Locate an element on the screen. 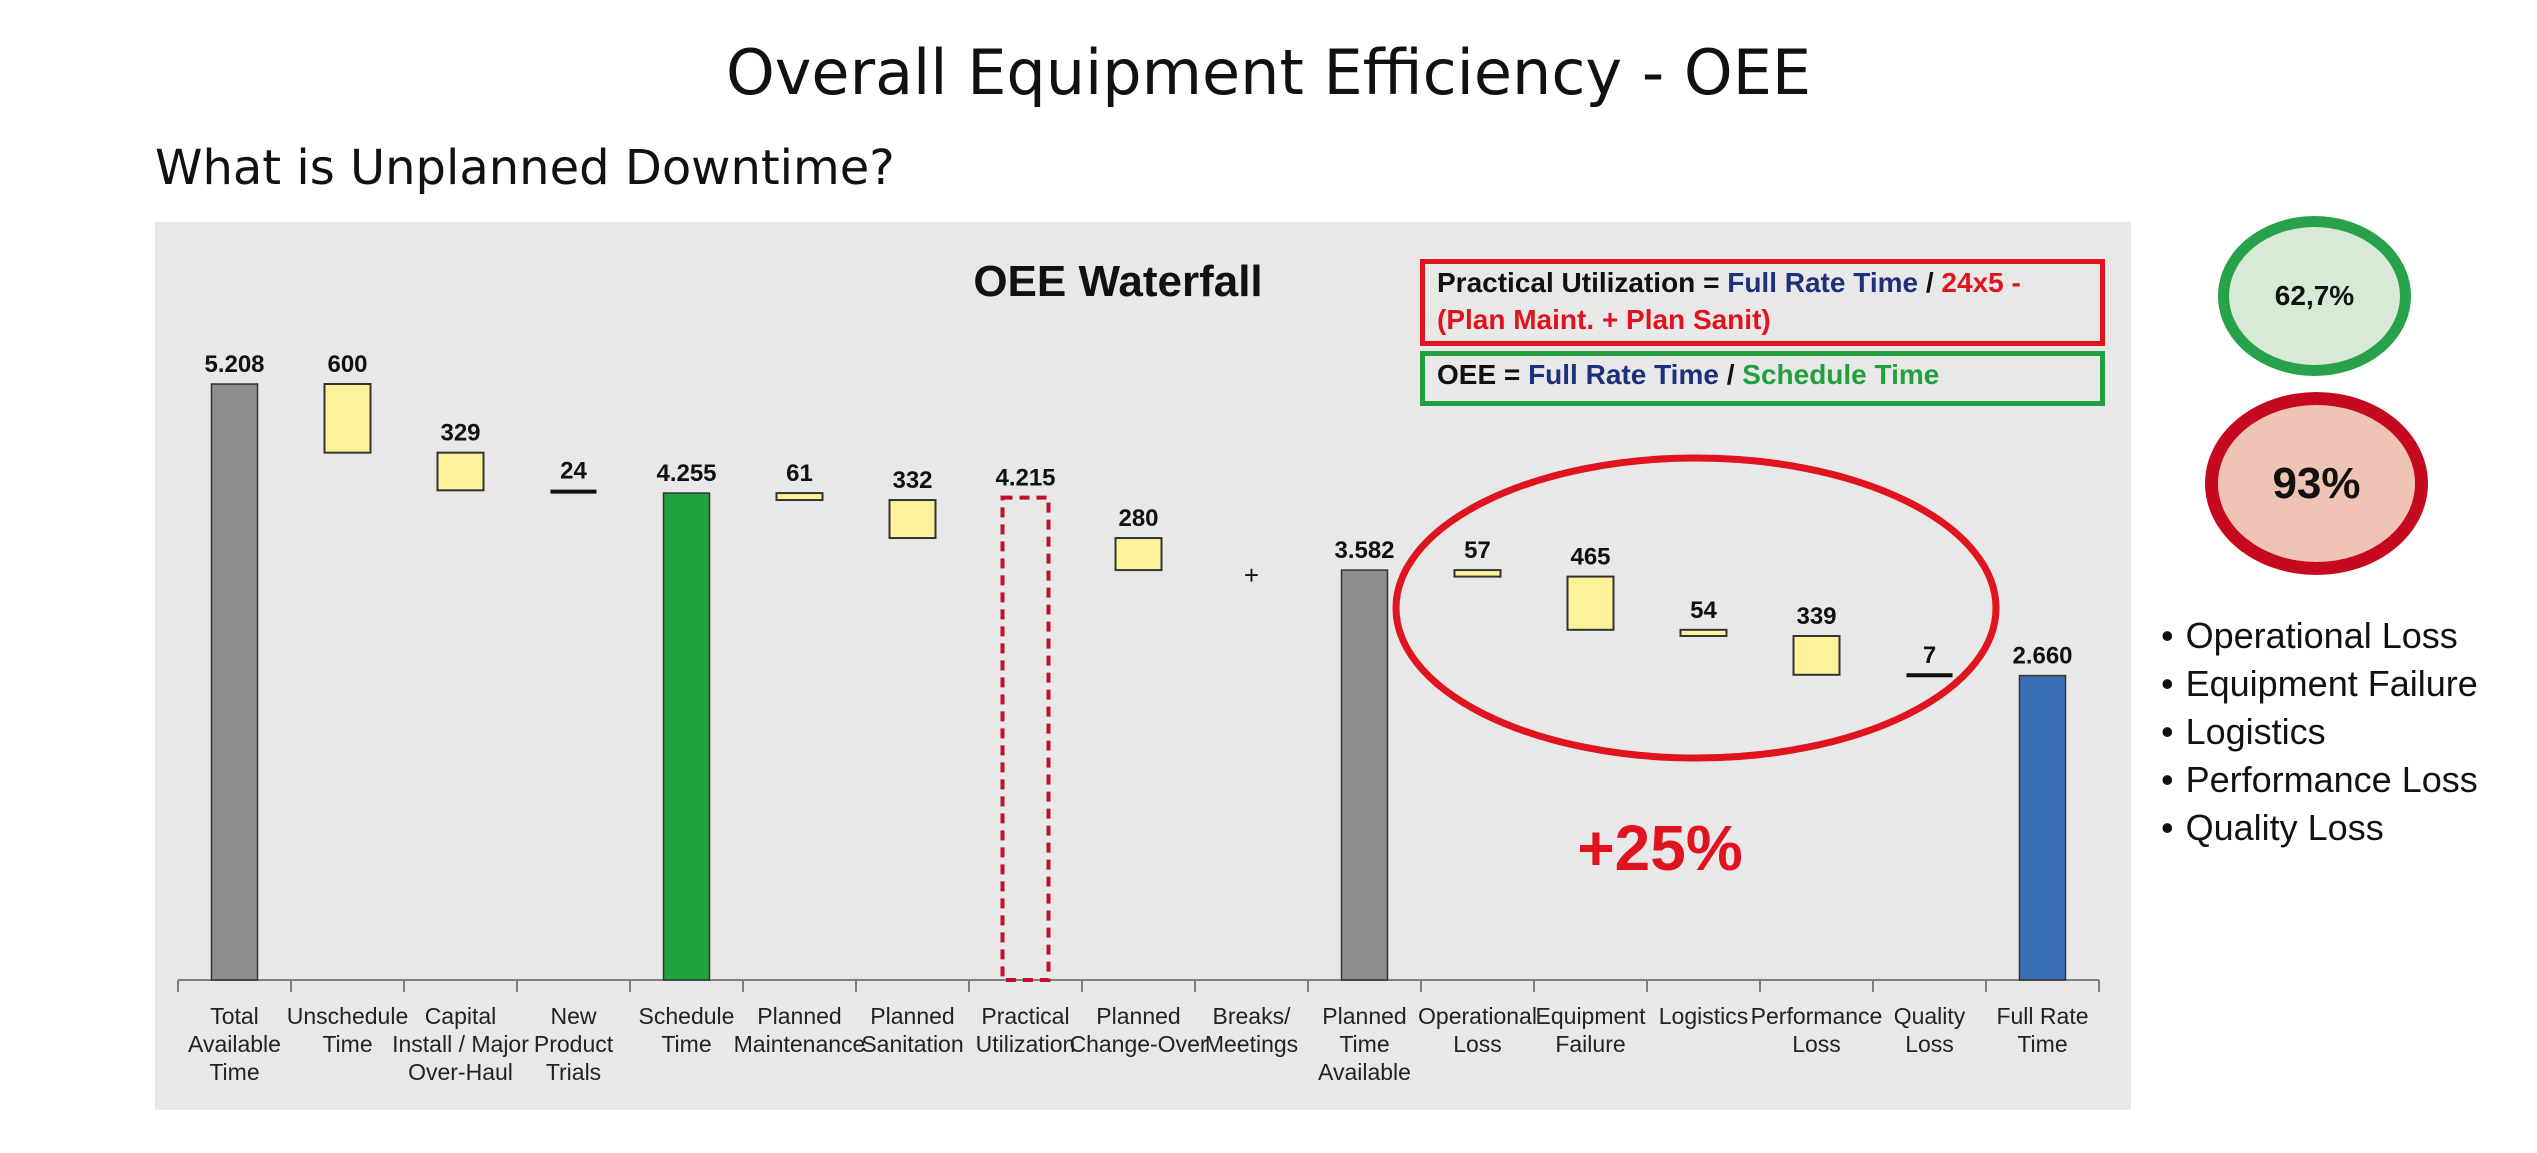  x-tick-label: Planned Change-Over is located at coordinates (1138, 1030).